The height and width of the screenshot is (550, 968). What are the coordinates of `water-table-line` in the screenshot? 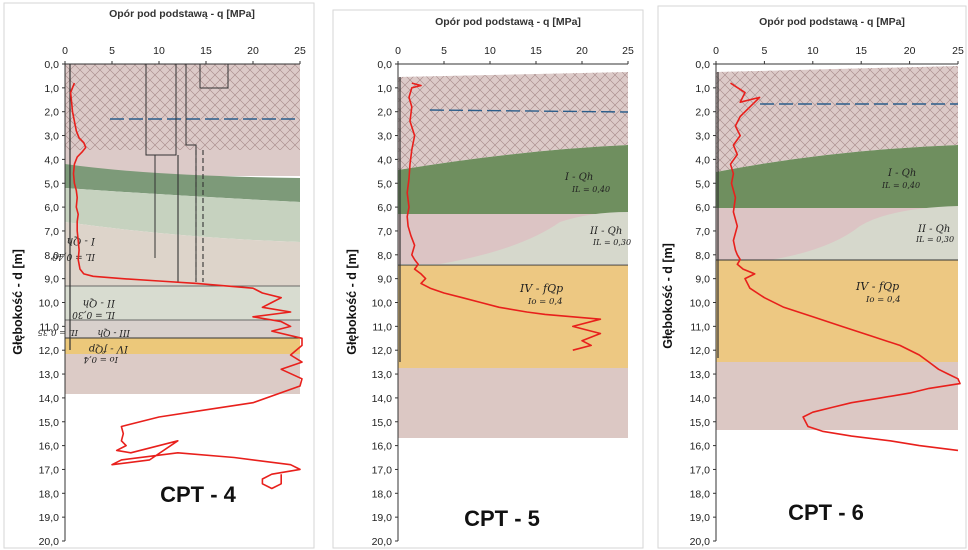 It's located at (529, 111).